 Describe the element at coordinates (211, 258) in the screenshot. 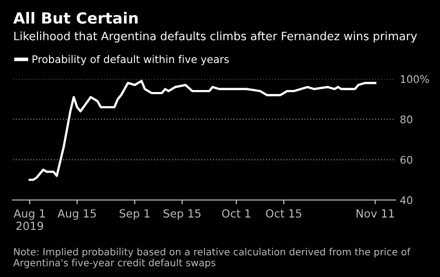

I see `text: Note: Implied probability based on a relative calculation derived from the price of Argentina's five-year credit default swaps` at that location.